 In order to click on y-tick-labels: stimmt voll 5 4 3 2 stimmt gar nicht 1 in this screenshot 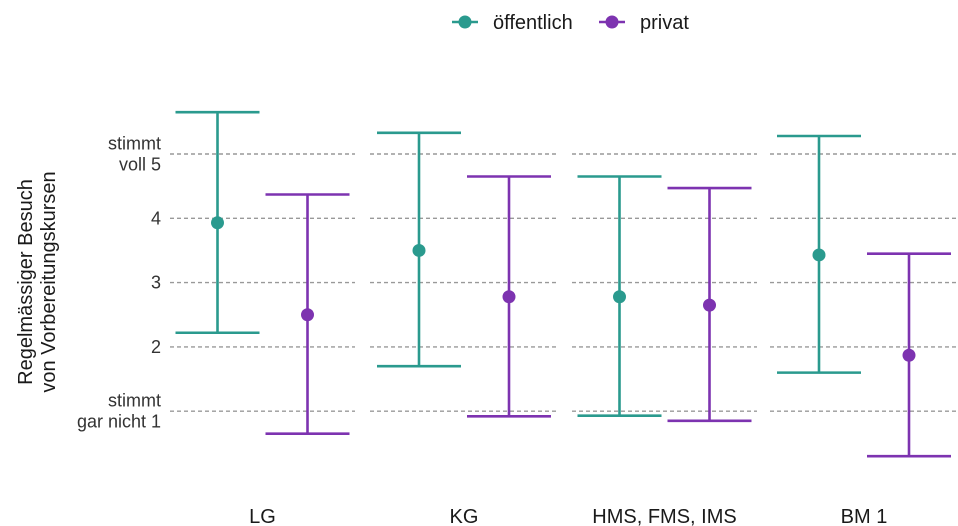, I will do `click(119, 283)`.